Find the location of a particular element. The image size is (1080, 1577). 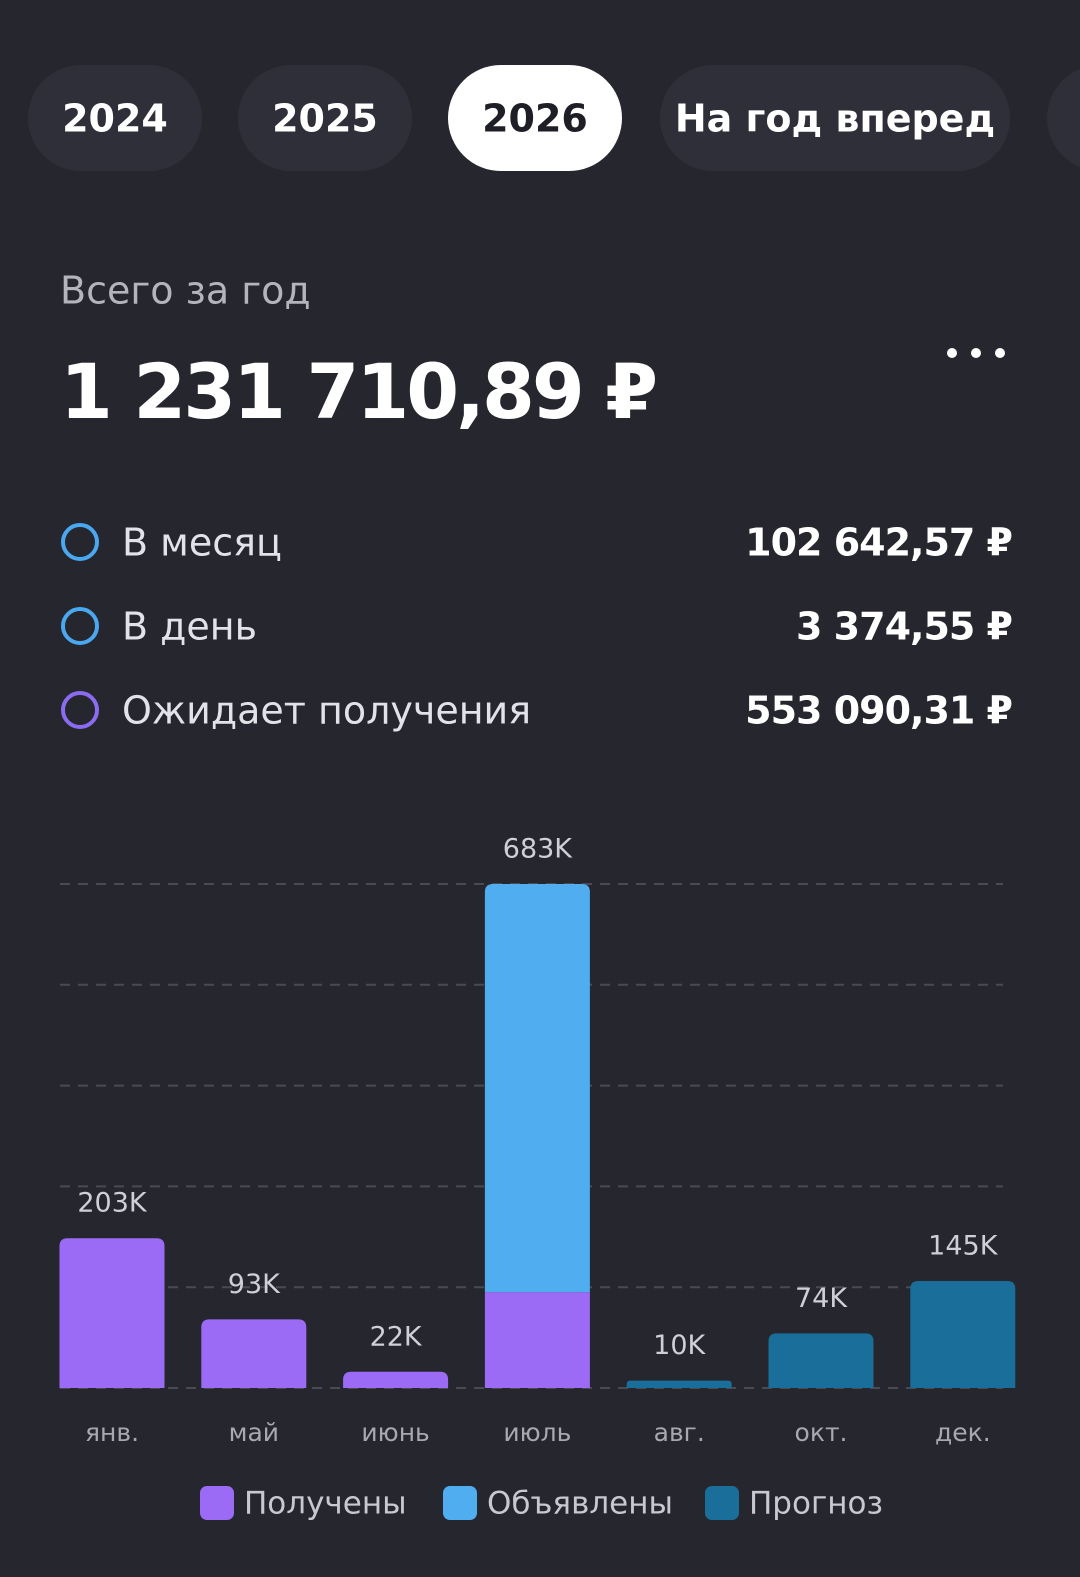

x-tick-label: окт. is located at coordinates (821, 1432).